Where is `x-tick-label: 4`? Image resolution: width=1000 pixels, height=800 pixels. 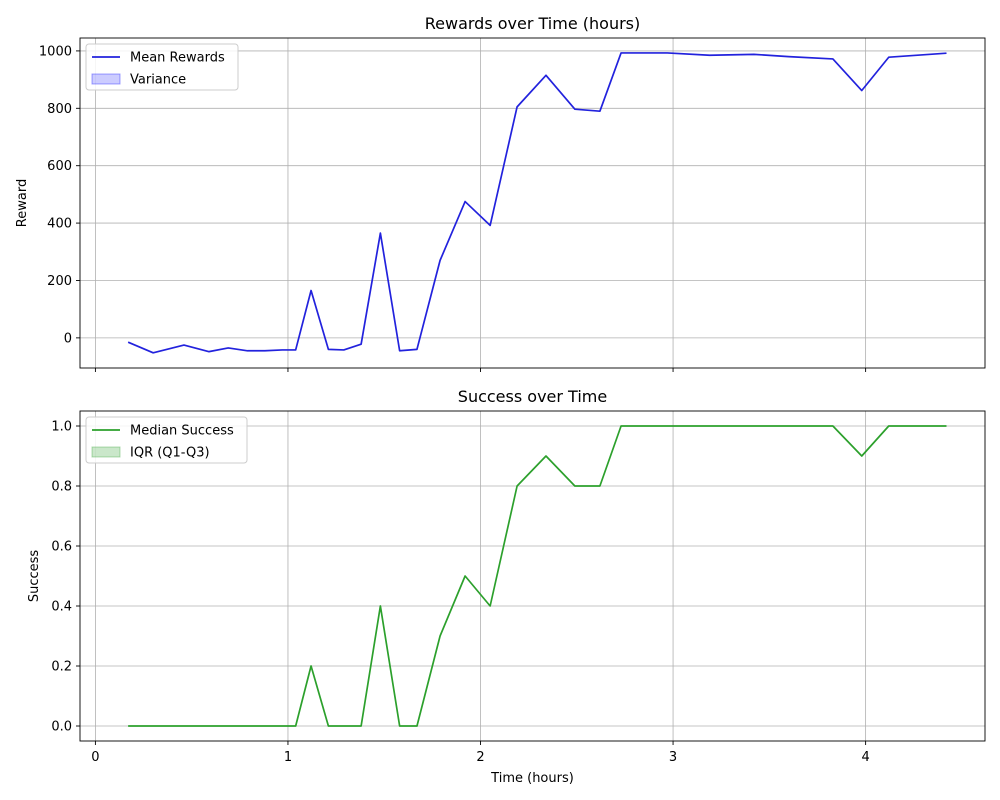 x-tick-label: 4 is located at coordinates (865, 757).